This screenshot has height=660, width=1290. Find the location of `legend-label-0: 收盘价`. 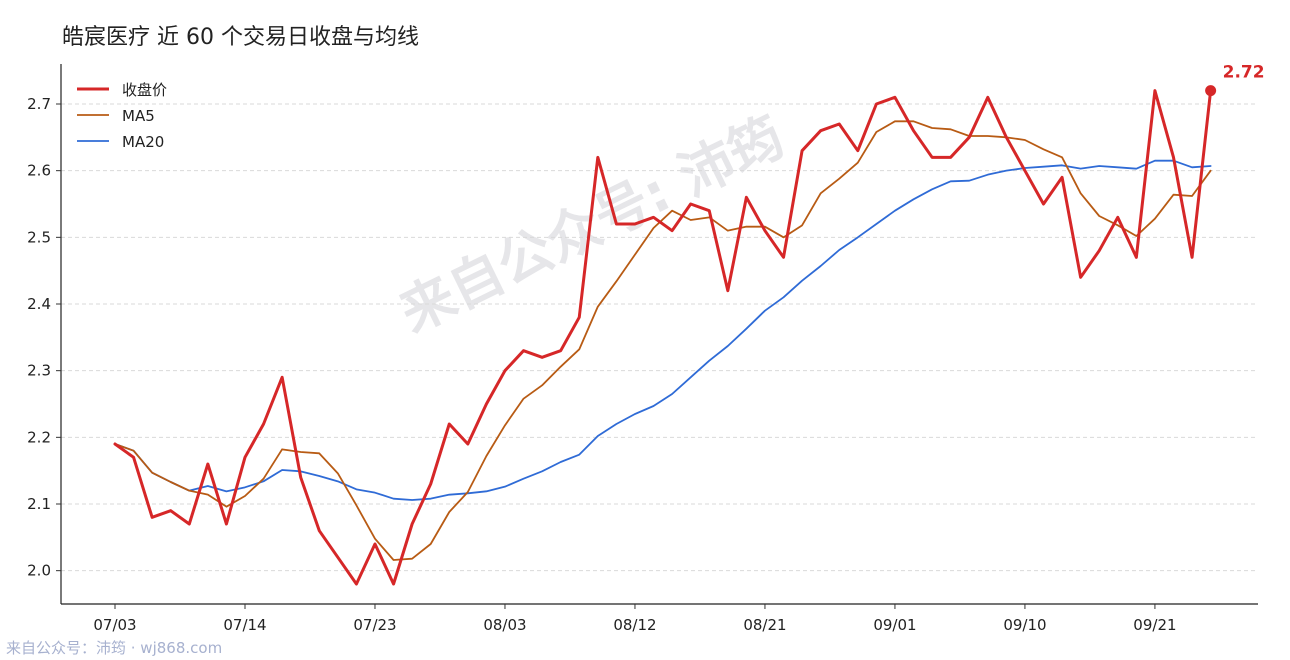

legend-label-0: 收盘价 is located at coordinates (144, 90).